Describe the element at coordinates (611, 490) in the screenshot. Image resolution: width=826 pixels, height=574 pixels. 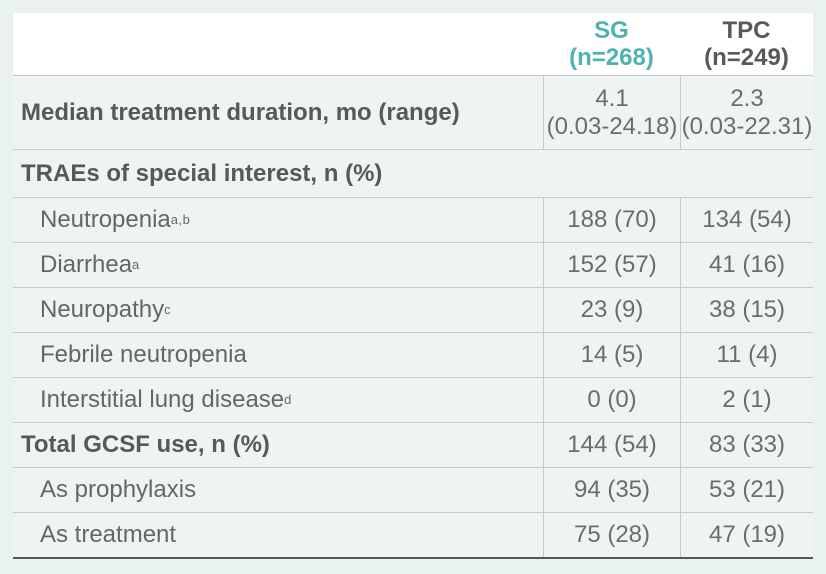
I see `sg-value-cell: 94 (35)` at that location.